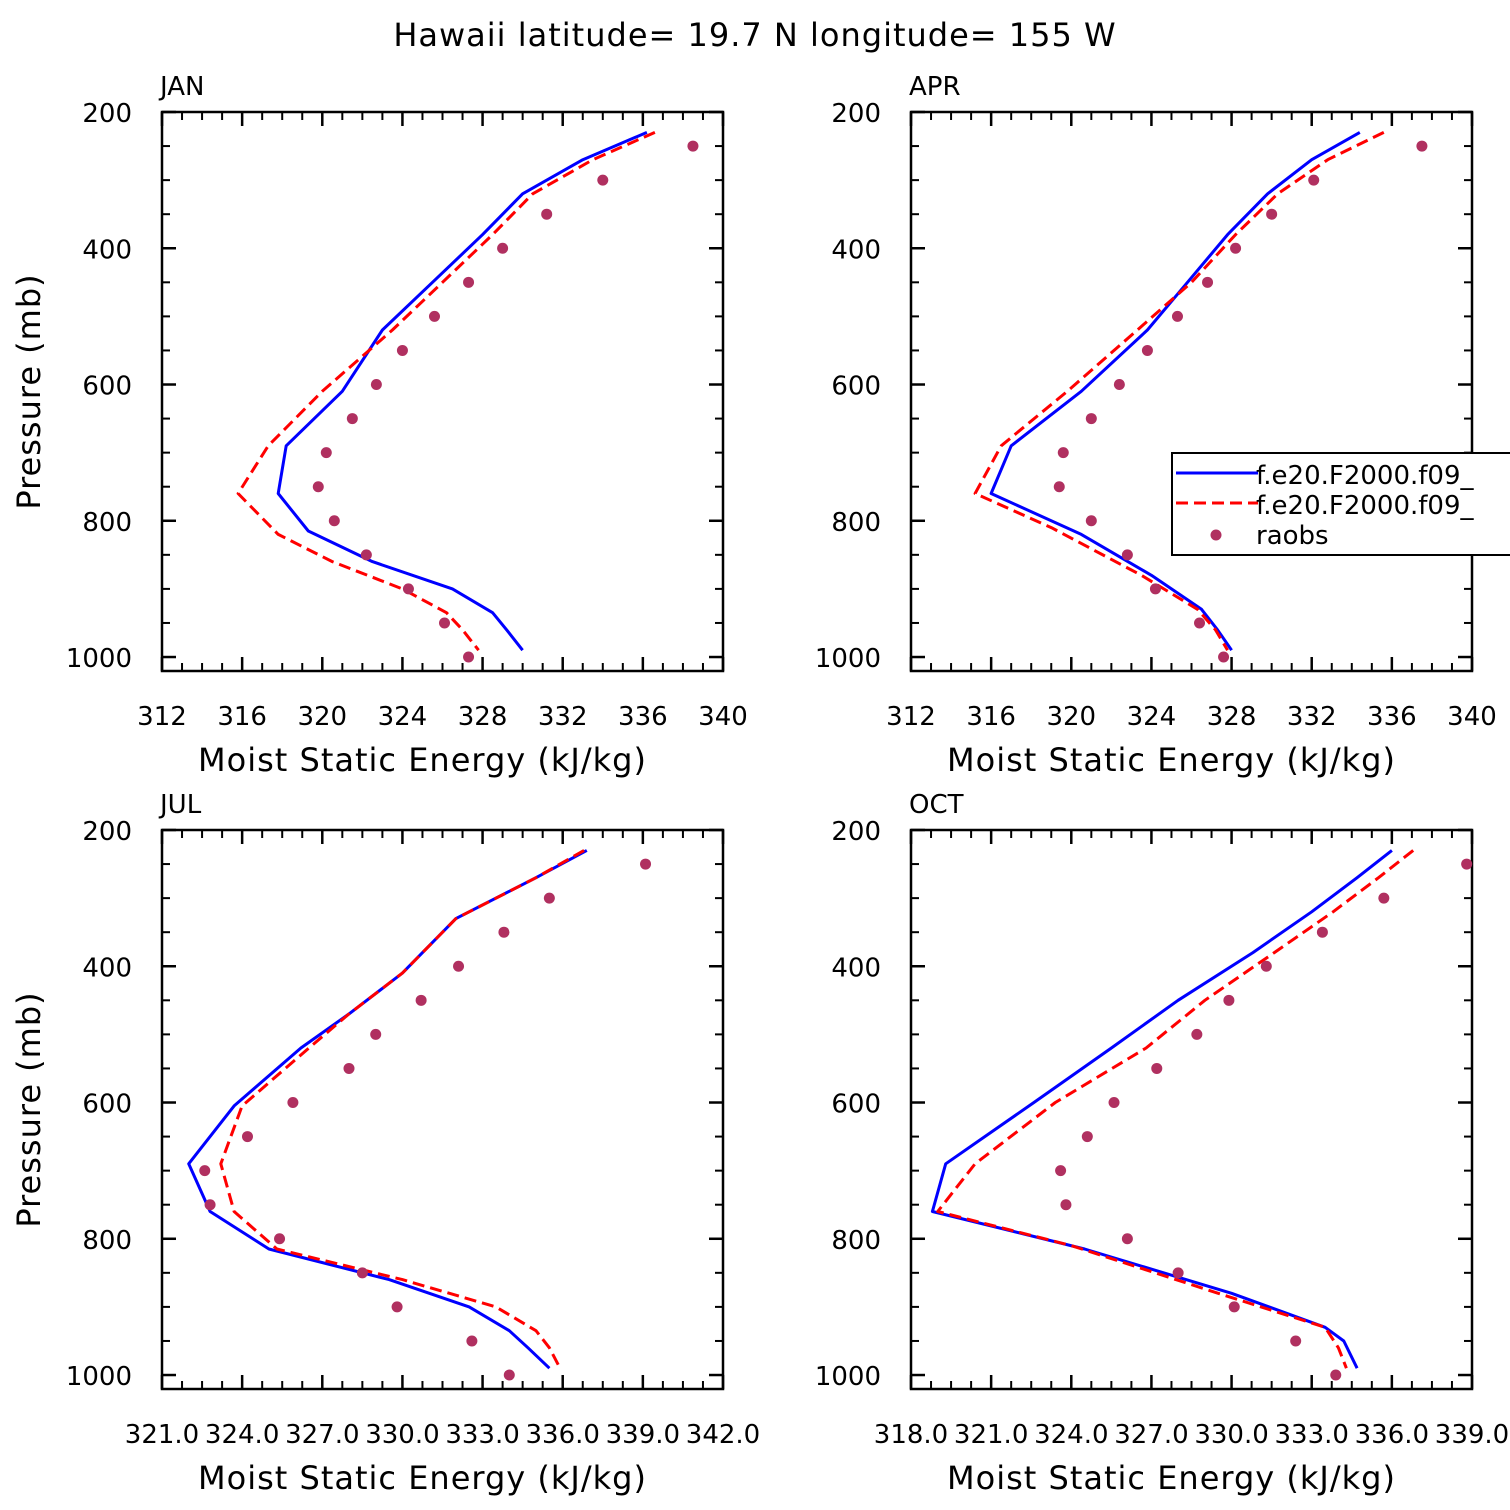 This screenshot has width=1510, height=1510. Describe the element at coordinates (403, 717) in the screenshot. I see `x-tick-label: 324` at that location.